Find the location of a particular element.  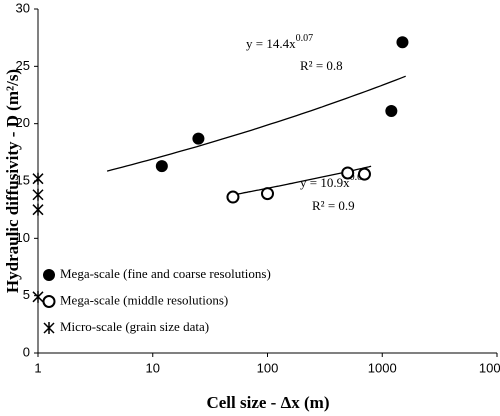

x-tick-label: 10000 is located at coordinates (489, 367).